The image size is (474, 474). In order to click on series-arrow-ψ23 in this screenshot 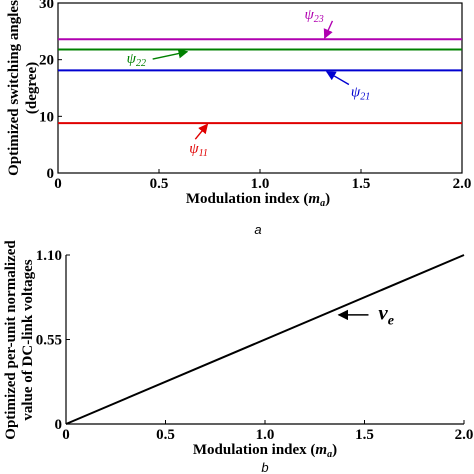, I will do `click(328, 30)`.